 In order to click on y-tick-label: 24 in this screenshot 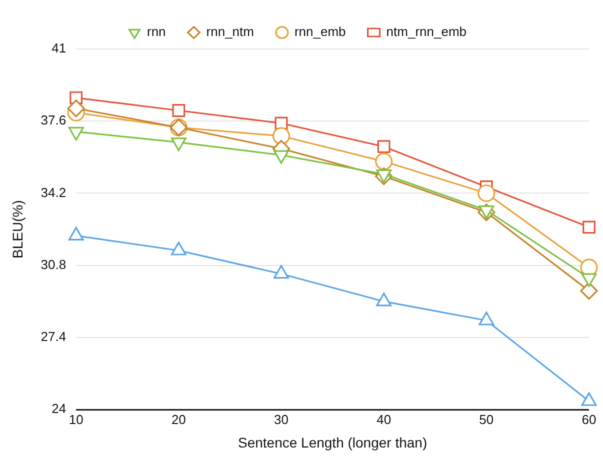, I will do `click(59, 408)`.